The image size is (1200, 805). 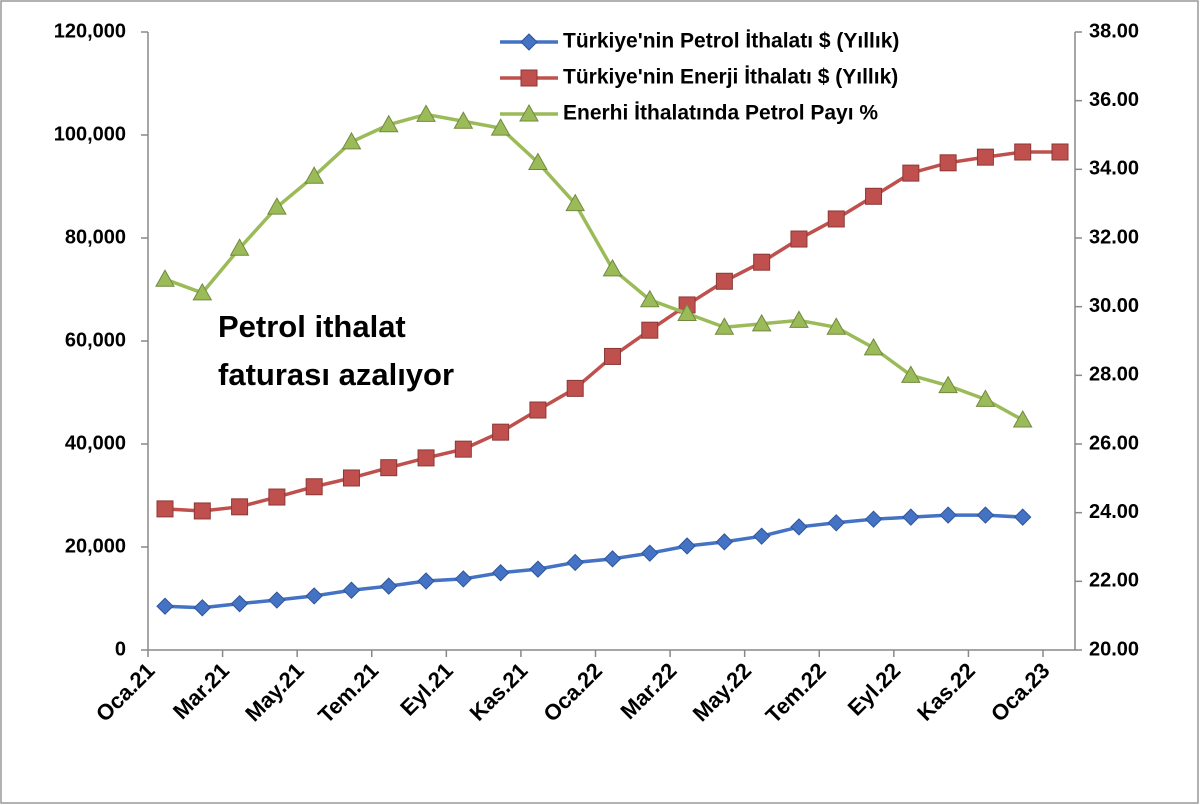 I want to click on annotation: Petrol ithalat, so click(x=312, y=326).